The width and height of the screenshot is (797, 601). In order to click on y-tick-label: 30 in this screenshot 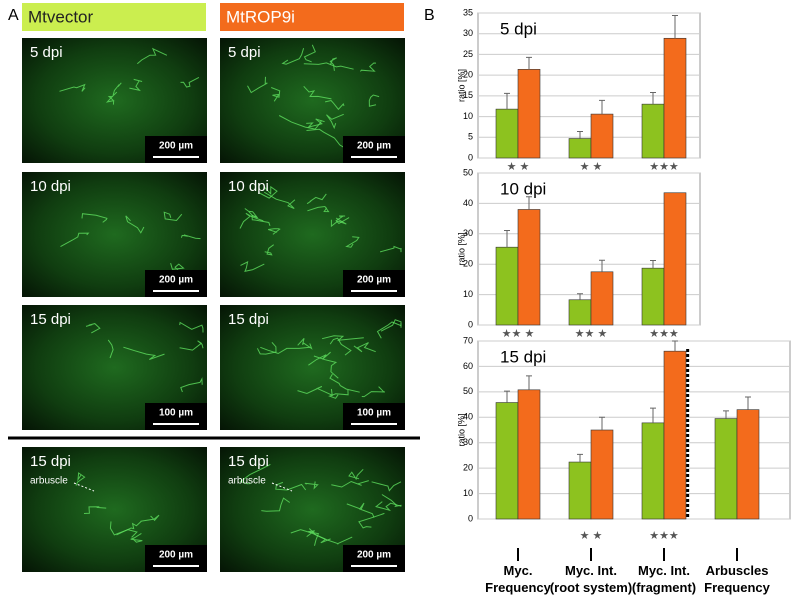, I will do `click(468, 442)`.